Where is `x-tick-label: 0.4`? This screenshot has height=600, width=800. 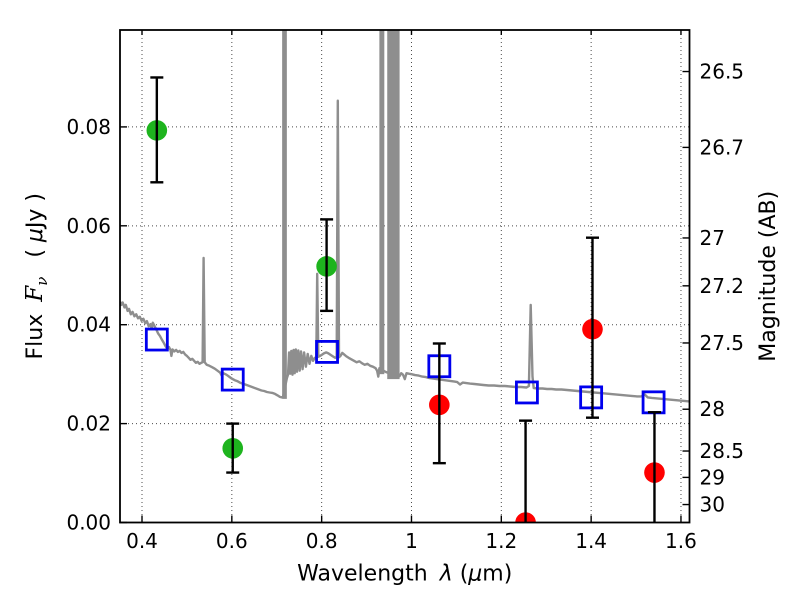 x-tick-label: 0.4 is located at coordinates (142, 541).